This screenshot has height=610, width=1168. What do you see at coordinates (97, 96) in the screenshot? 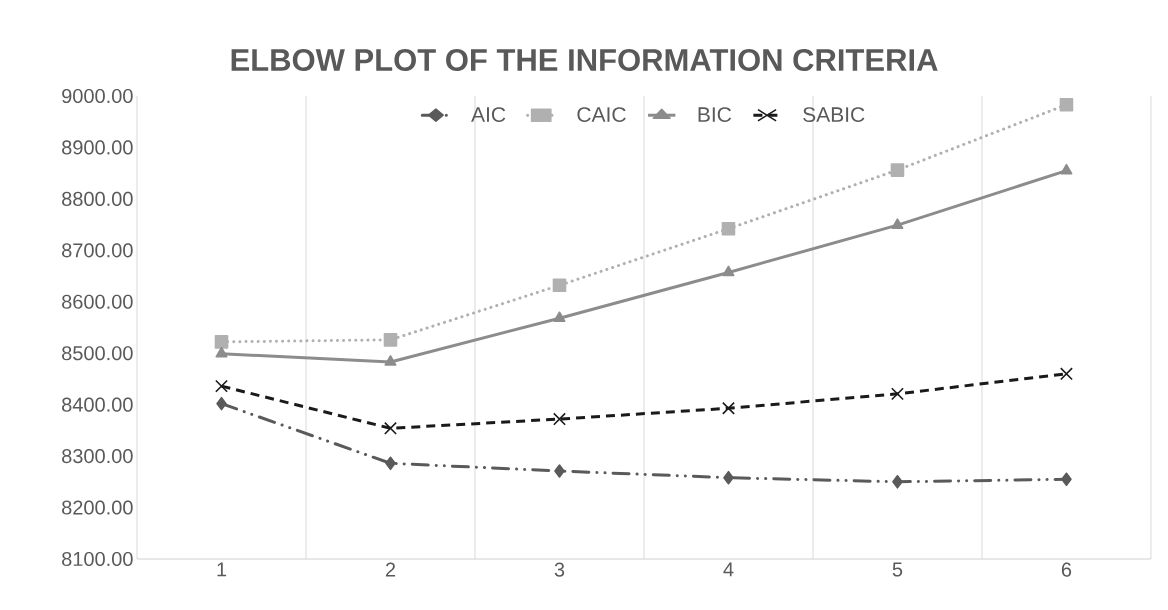
I see `y-tick-label: 9000.00` at bounding box center [97, 96].